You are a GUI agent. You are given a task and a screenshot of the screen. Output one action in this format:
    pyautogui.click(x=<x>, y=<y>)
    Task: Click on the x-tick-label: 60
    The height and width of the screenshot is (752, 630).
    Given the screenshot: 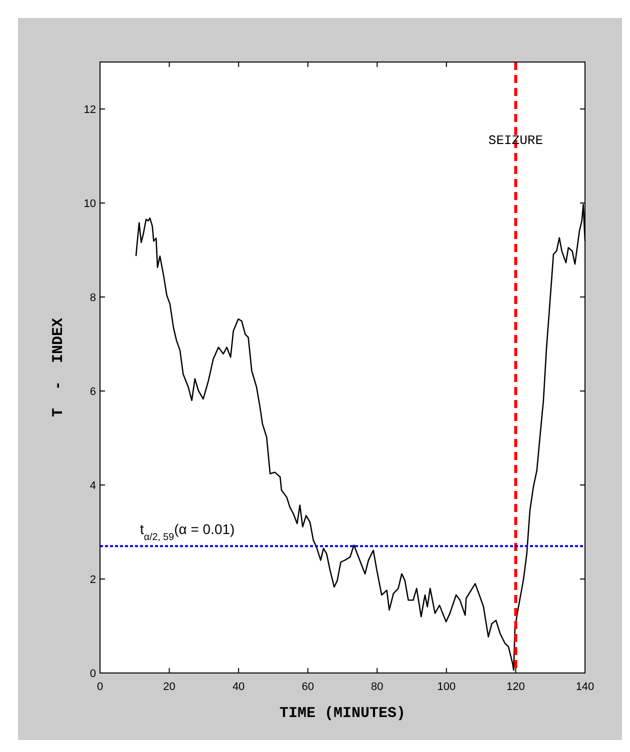 What is the action you would take?
    pyautogui.click(x=308, y=687)
    